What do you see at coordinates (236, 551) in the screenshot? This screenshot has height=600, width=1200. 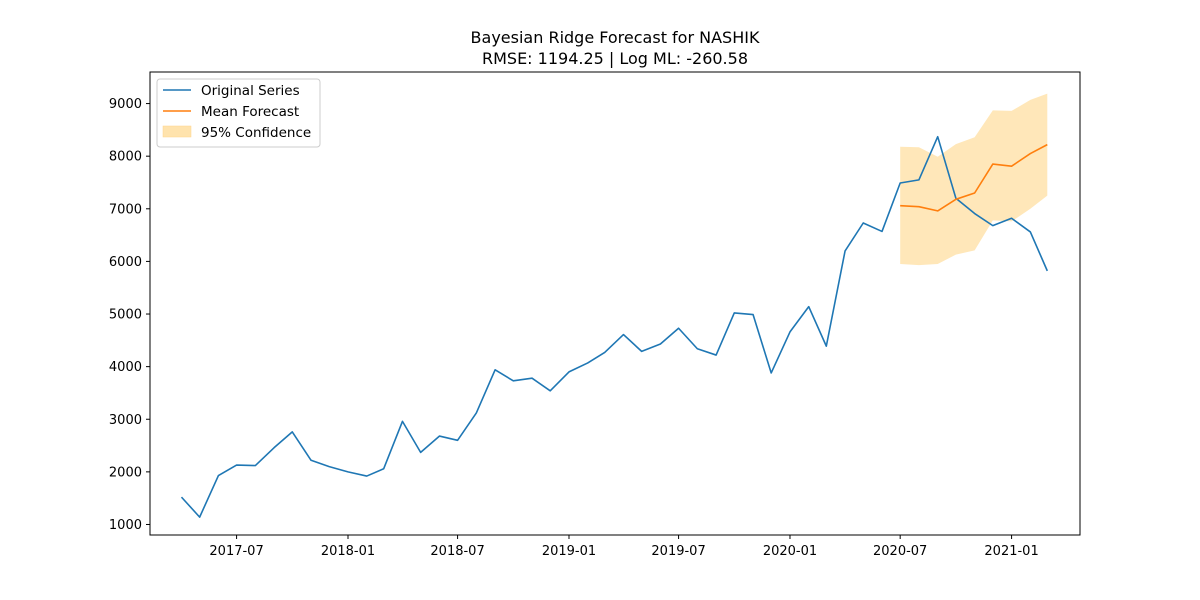 I see `x-tick-label: 2017-07` at bounding box center [236, 551].